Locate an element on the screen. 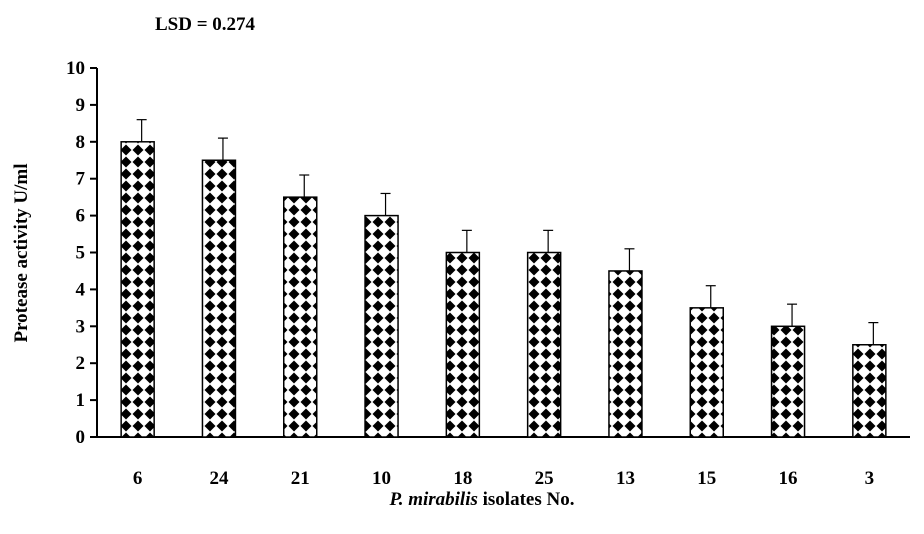 The height and width of the screenshot is (534, 924). lsd-annotation: LSD = 0.274 is located at coordinates (205, 24).